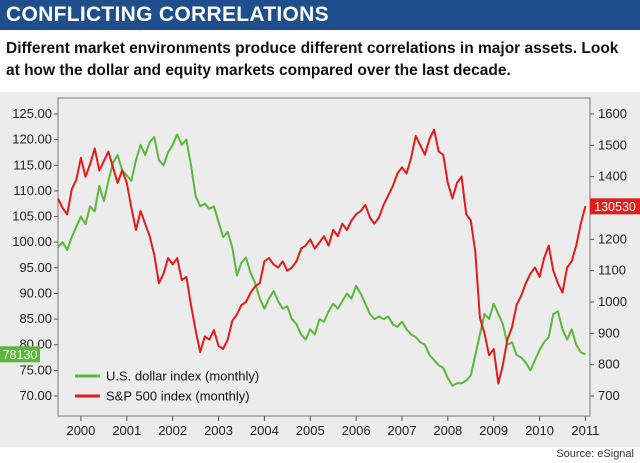  I want to click on x-tick-label: 2007, so click(402, 430).